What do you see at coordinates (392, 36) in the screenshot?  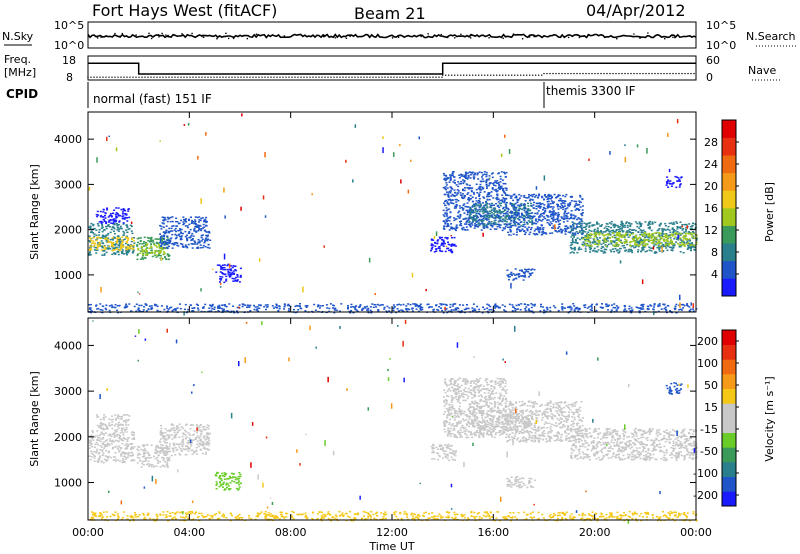 I see `noise-trace-line` at bounding box center [392, 36].